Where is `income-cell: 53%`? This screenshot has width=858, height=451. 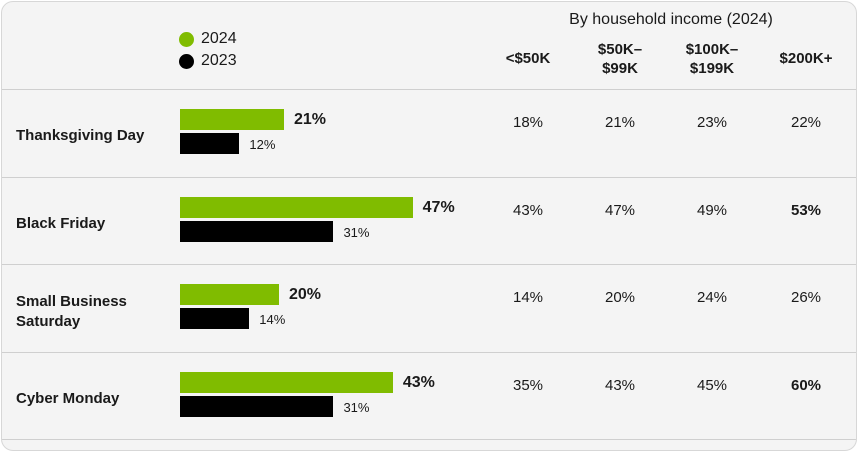
income-cell: 53% is located at coordinates (806, 210).